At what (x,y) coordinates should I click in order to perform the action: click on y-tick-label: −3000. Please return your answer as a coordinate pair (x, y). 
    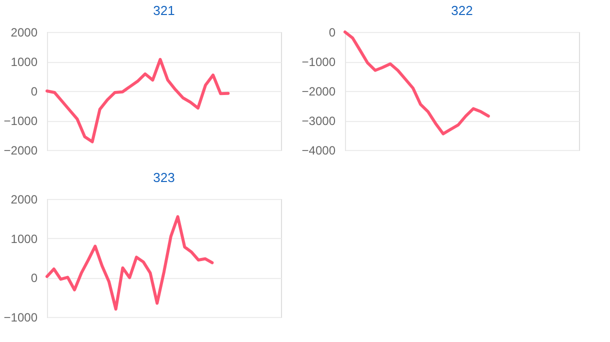
    Looking at the image, I should click on (319, 121).